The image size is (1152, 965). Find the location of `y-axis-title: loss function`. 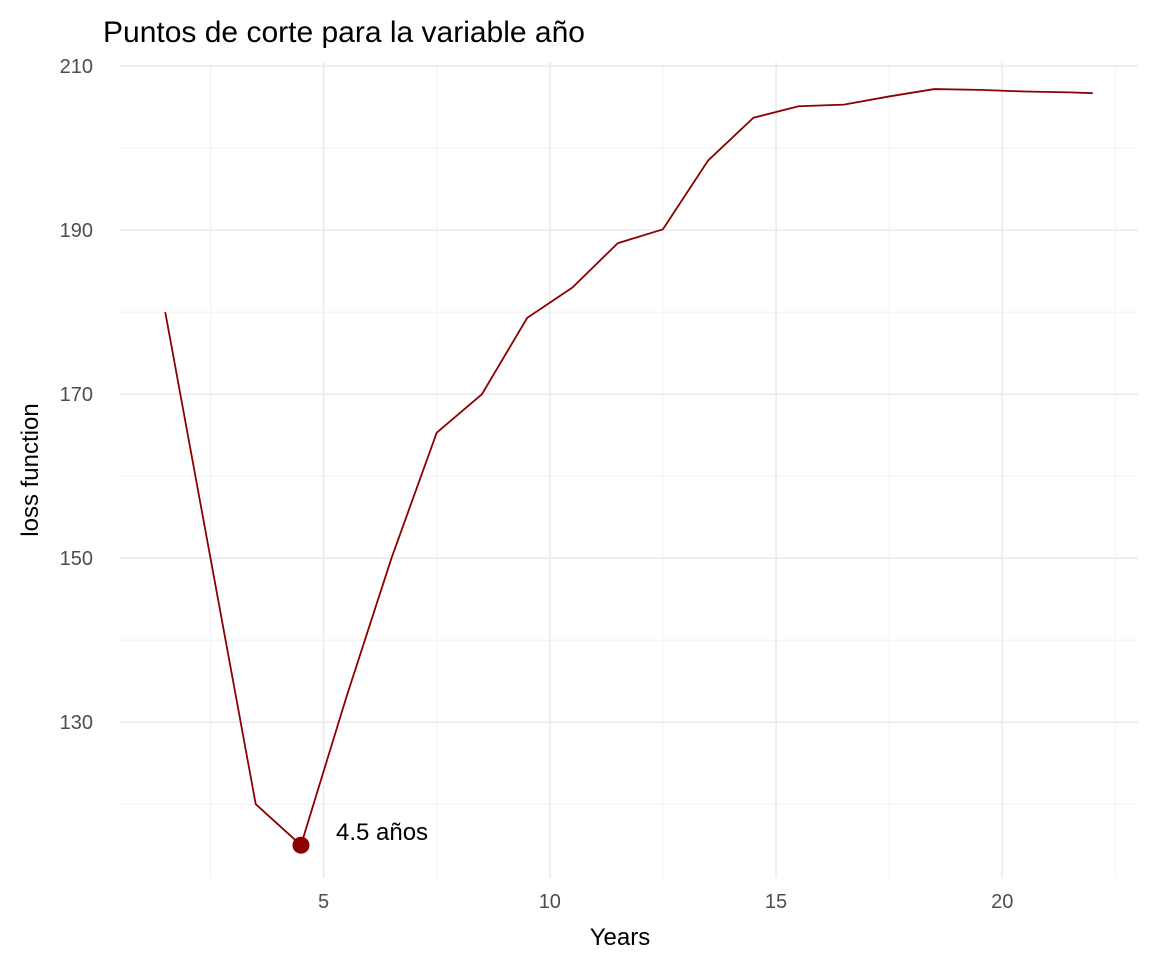

y-axis-title: loss function is located at coordinates (30, 469).